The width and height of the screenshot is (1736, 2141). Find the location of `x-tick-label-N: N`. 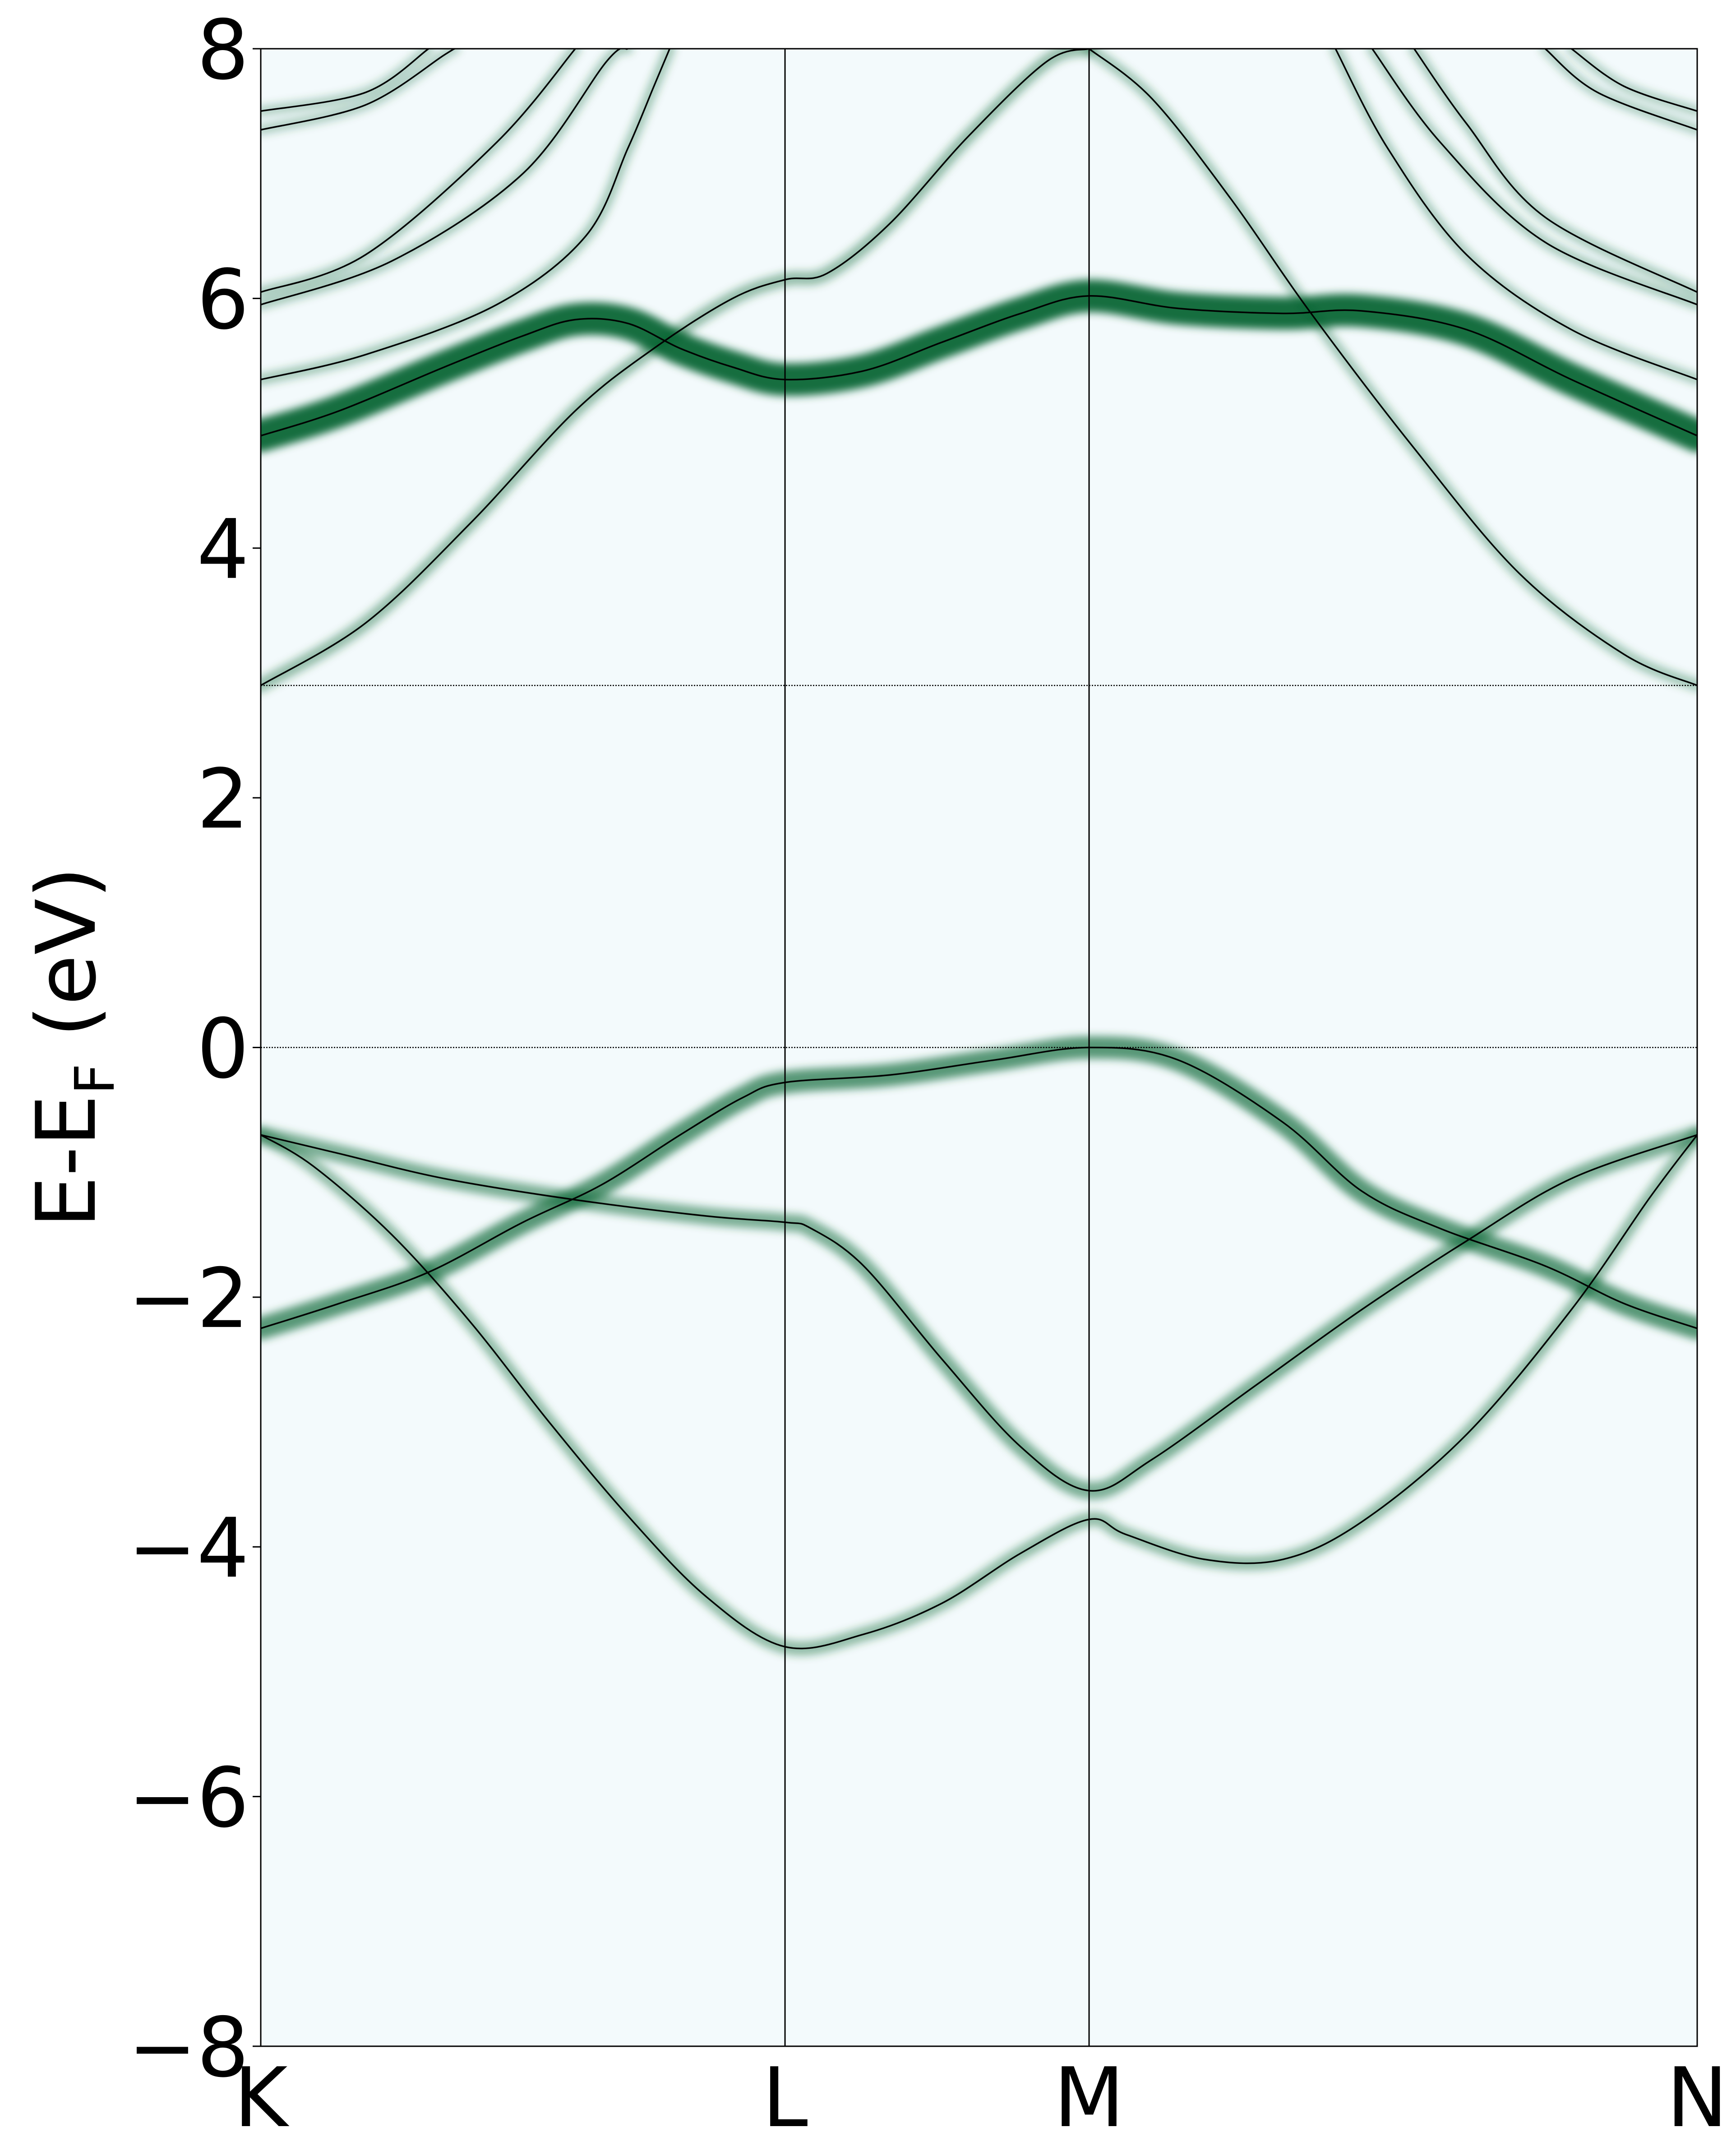

x-tick-label-N: N is located at coordinates (1698, 2095).